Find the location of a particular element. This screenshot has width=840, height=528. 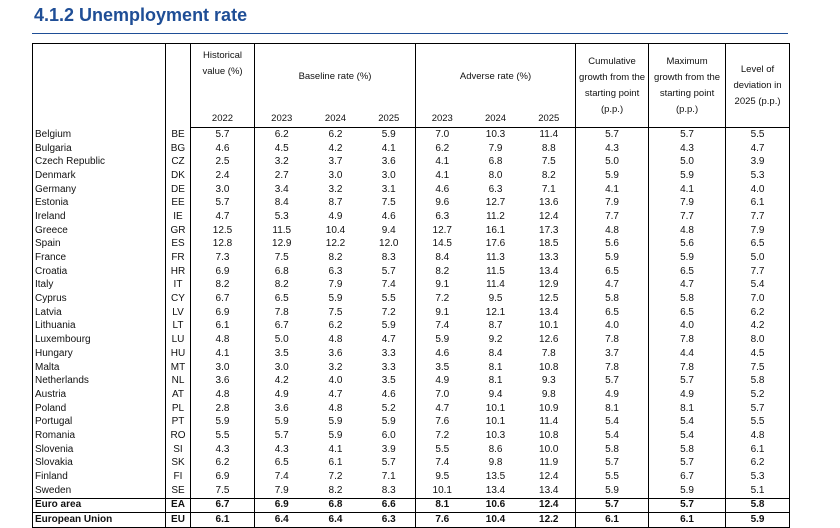

value-cell: 7.3 is located at coordinates (222, 258).